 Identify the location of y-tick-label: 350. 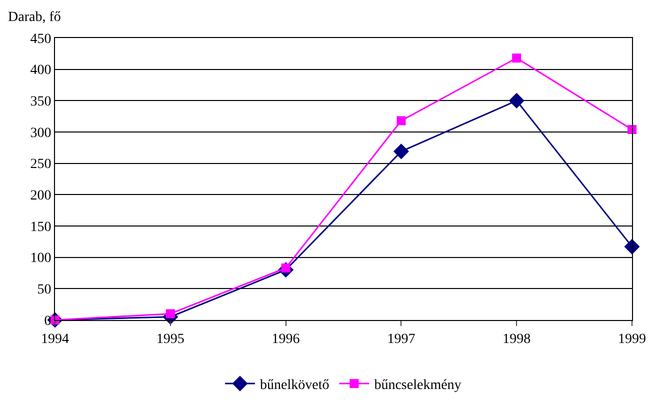
(41, 102).